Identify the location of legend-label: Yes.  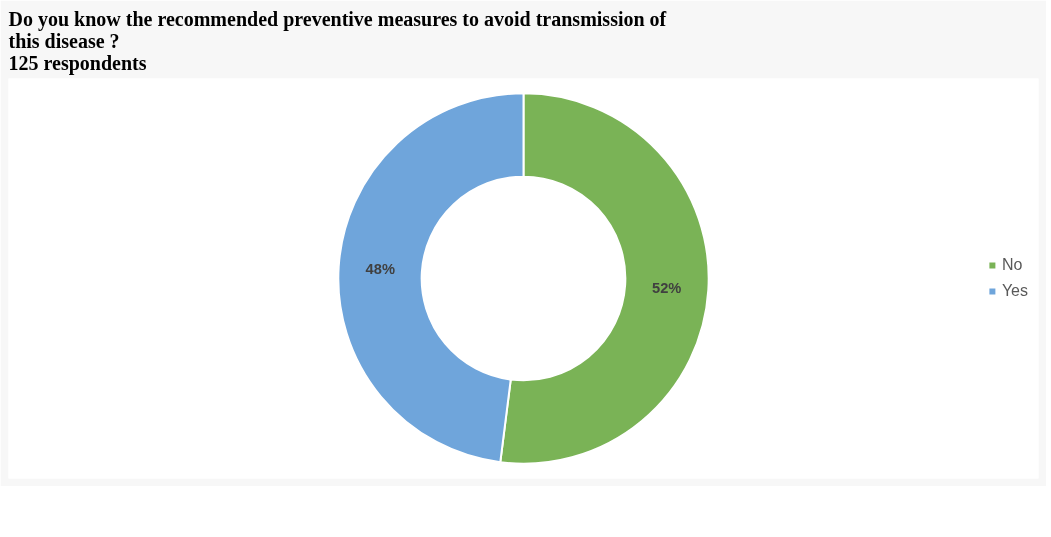
(1014, 291).